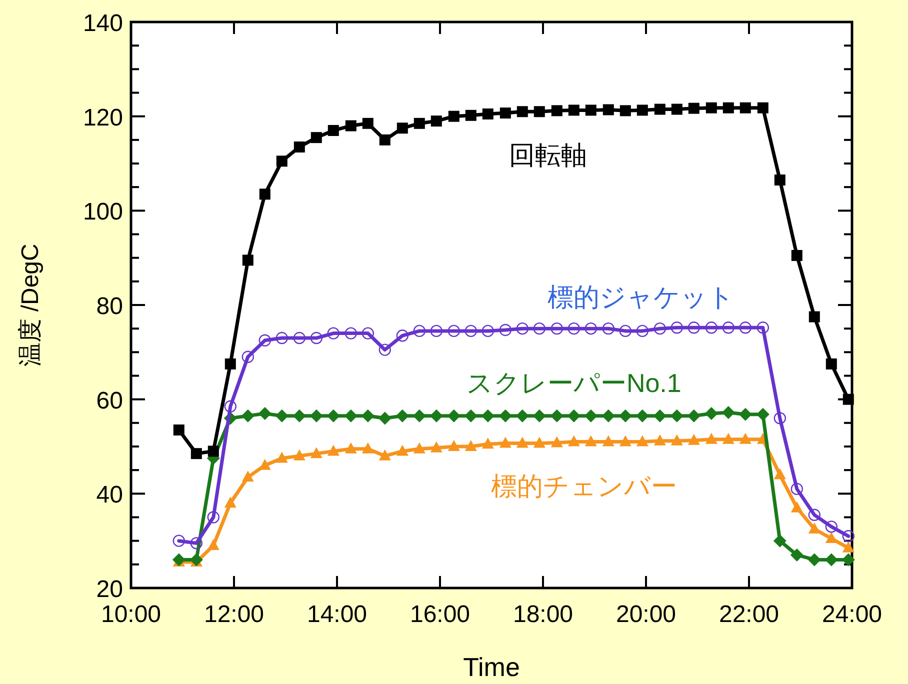  I want to click on y-axis-title: 温度 /DegC, so click(30, 305).